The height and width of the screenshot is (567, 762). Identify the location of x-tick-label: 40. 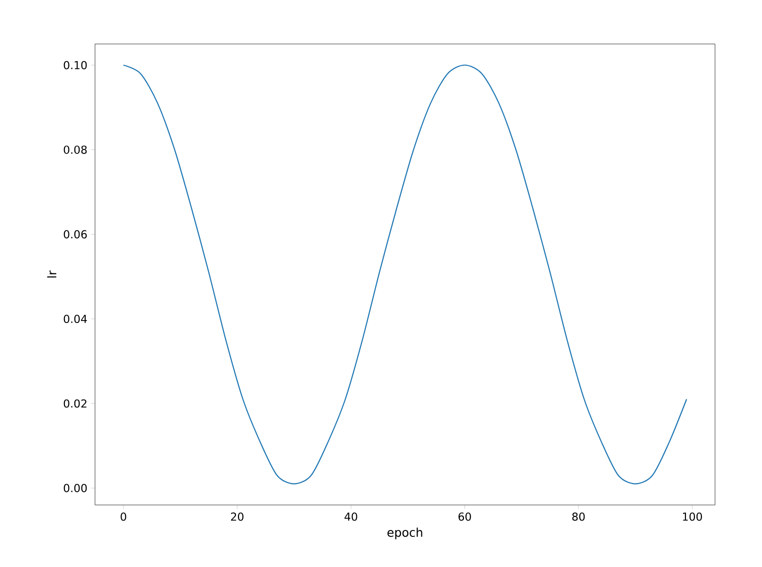
(351, 516).